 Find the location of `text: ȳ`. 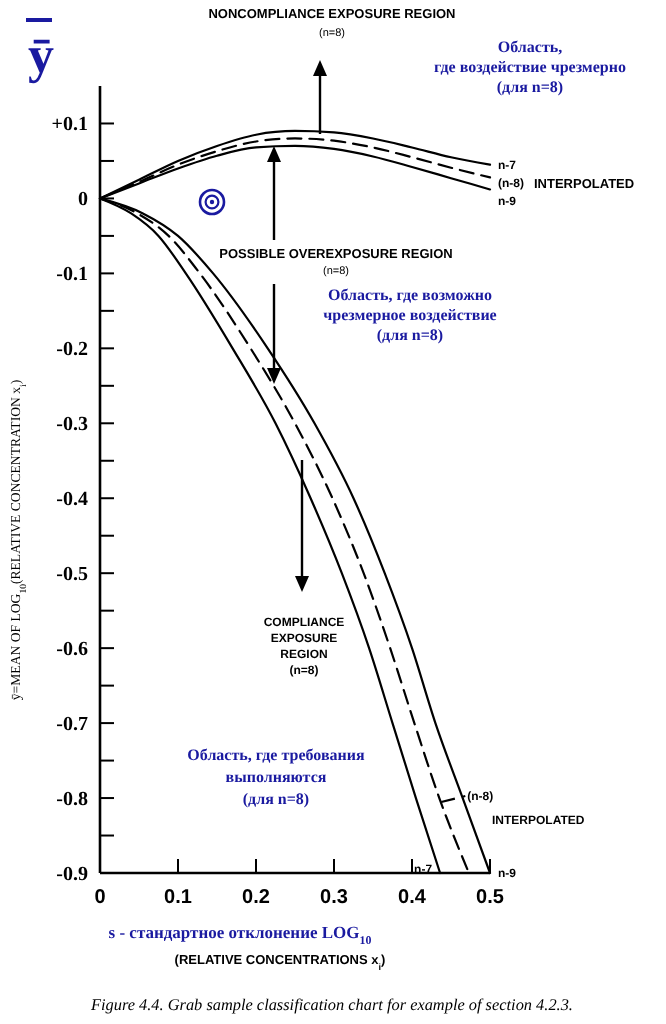

text: ȳ is located at coordinates (41, 55).